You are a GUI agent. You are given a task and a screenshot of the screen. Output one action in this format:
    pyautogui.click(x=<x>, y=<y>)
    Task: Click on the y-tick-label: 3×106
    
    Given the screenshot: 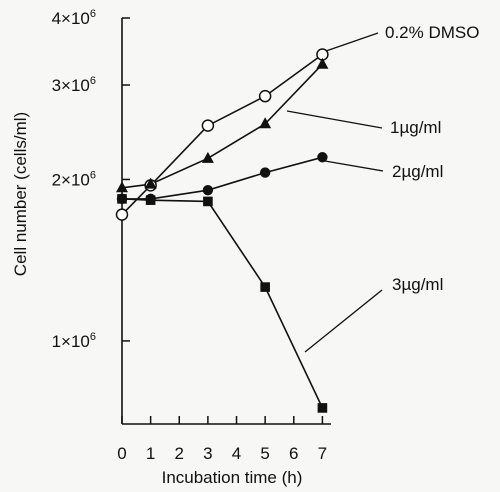 What is the action you would take?
    pyautogui.click(x=74, y=85)
    